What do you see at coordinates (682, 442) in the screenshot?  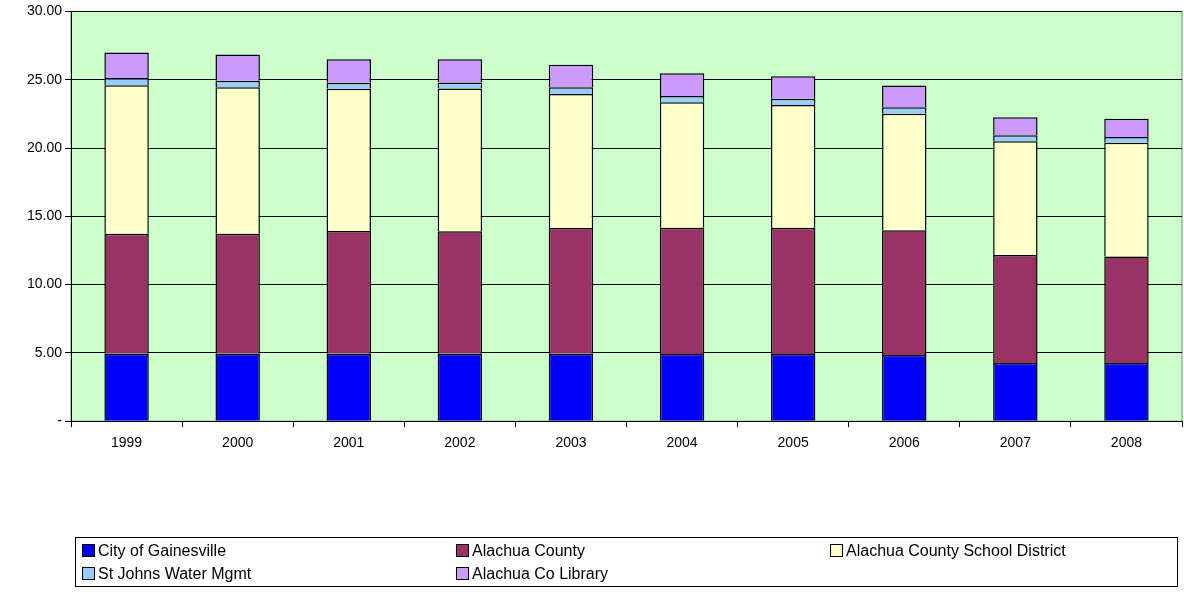 I see `x-tick-label: 2004` at bounding box center [682, 442].